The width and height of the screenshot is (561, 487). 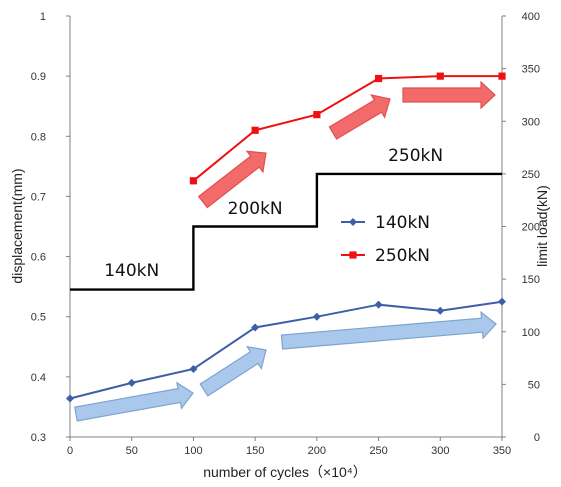 I want to click on x-tick-label: 0, so click(x=70, y=451).